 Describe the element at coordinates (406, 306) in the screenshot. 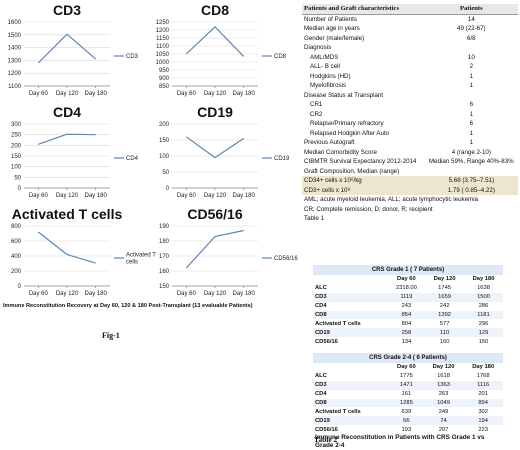

I see `cell-value: 243` at that location.